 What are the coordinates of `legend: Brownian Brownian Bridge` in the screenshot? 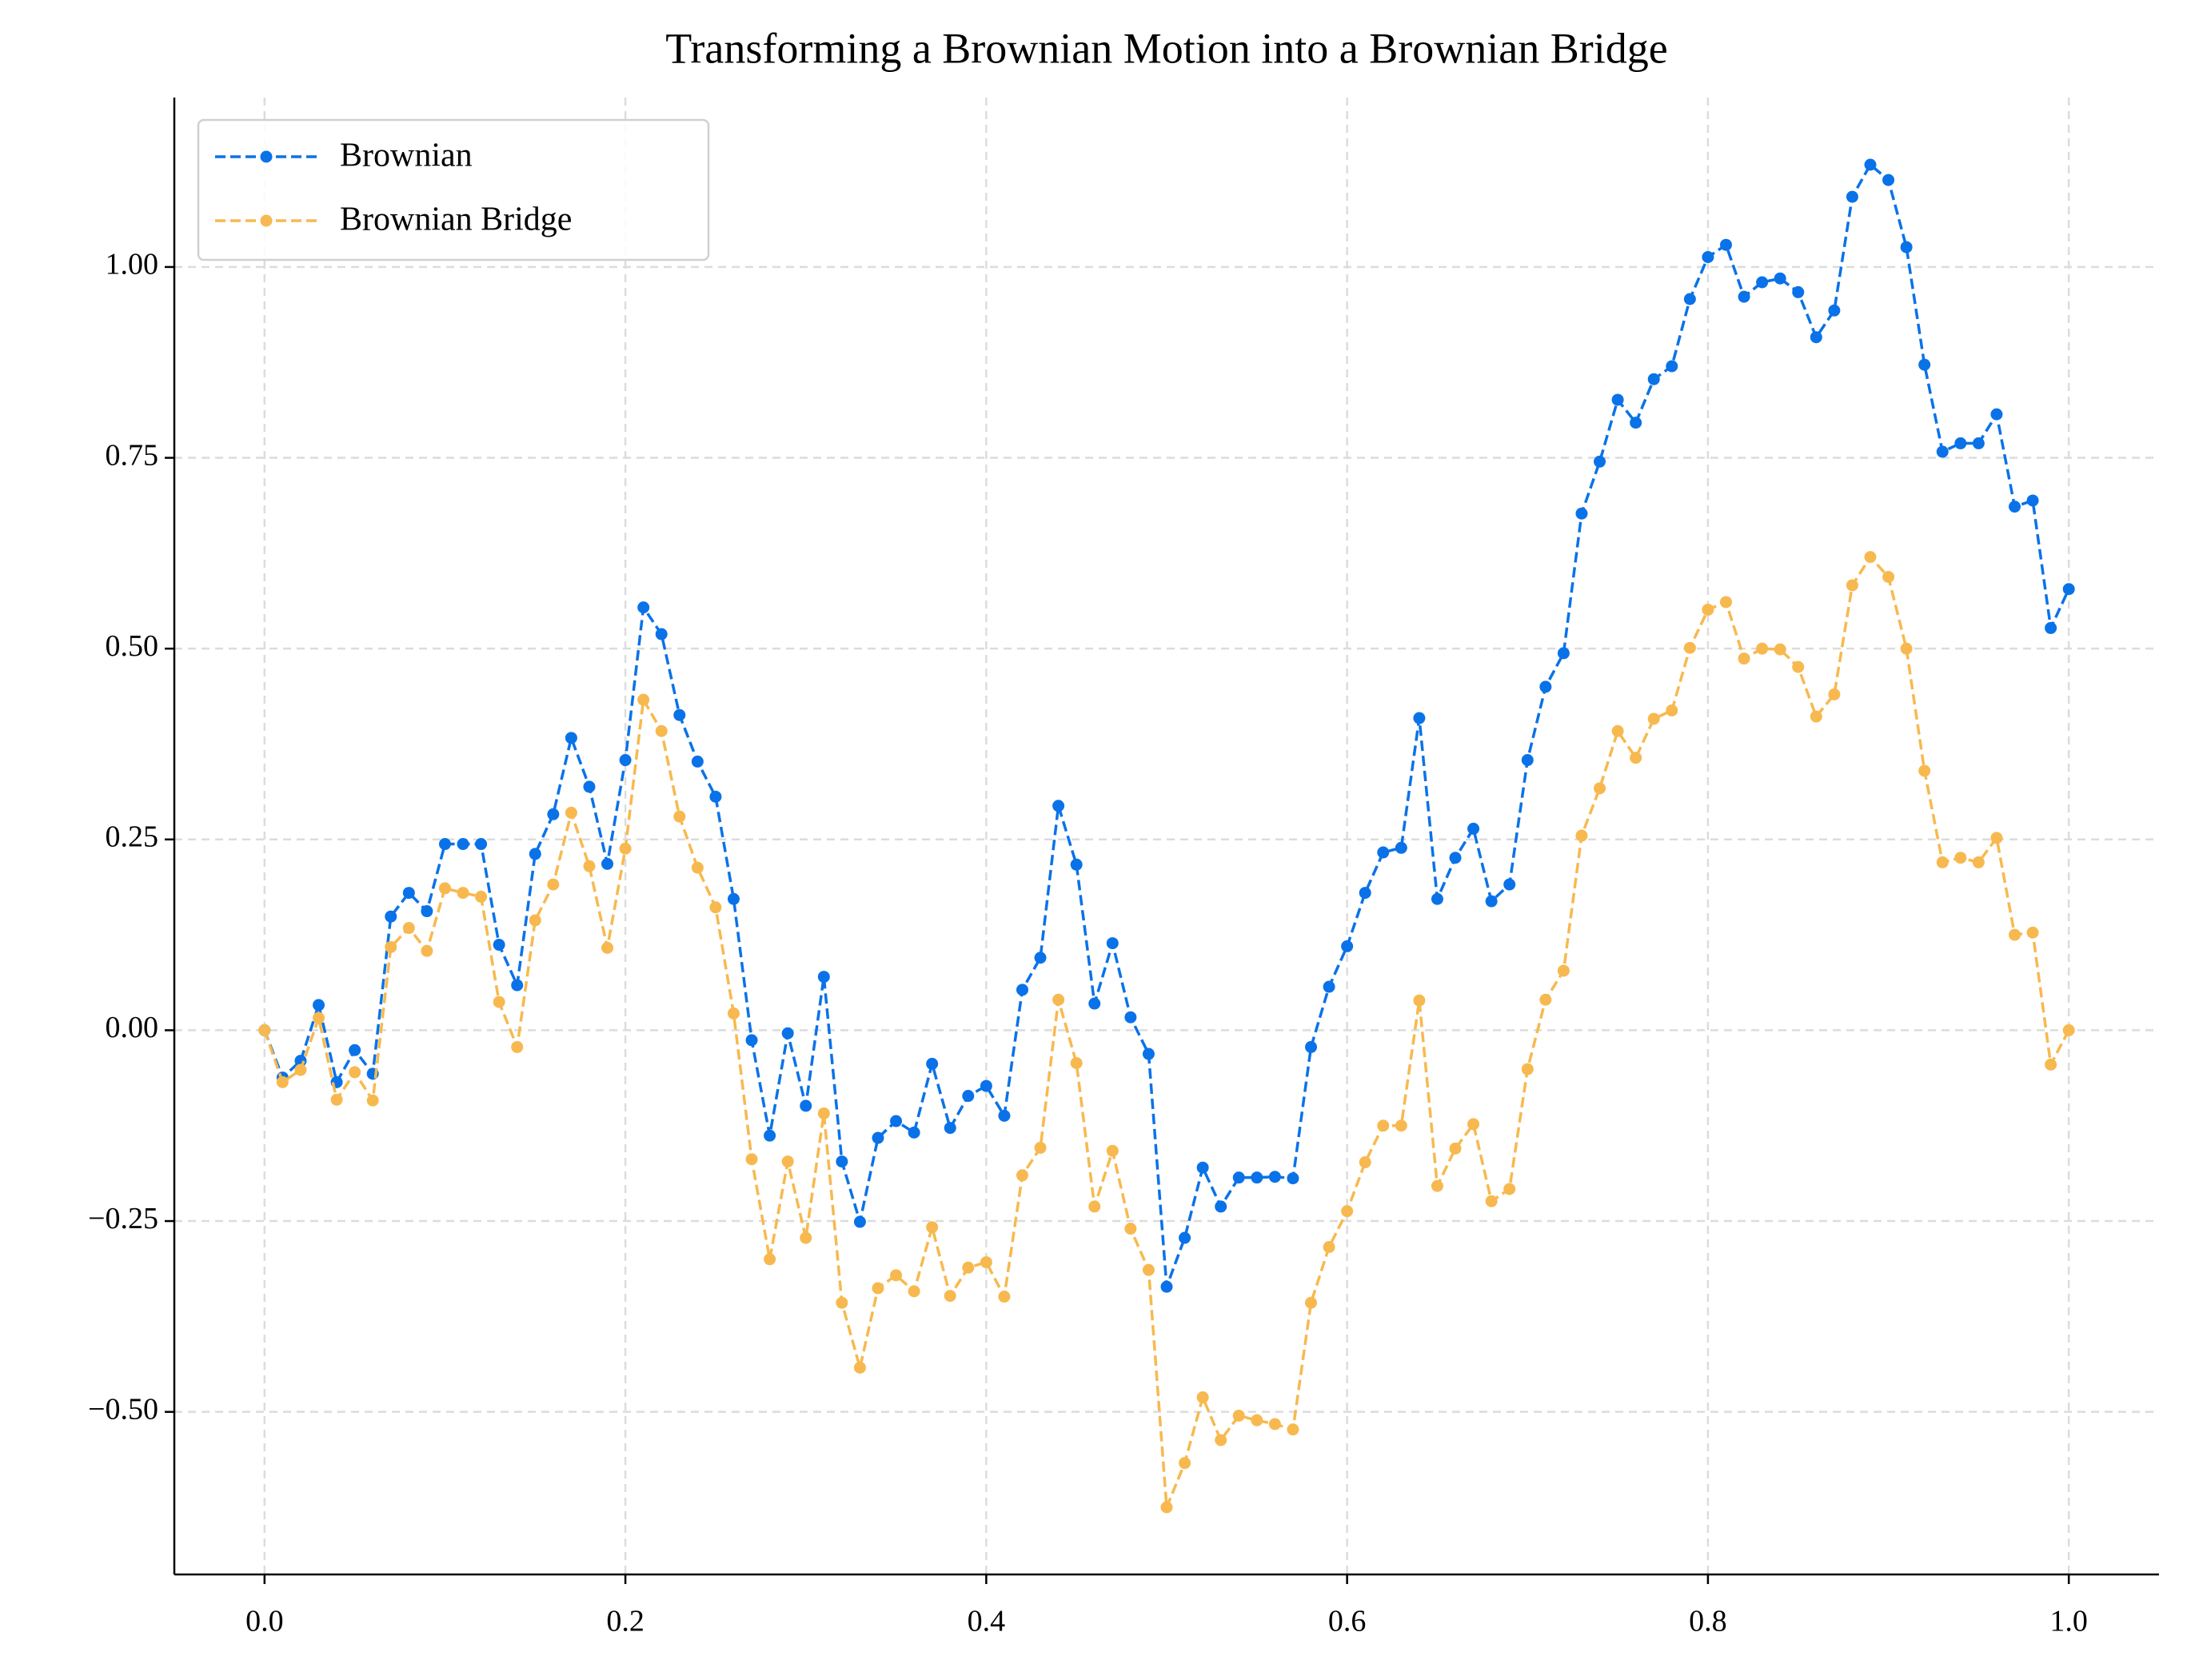 It's located at (453, 190).